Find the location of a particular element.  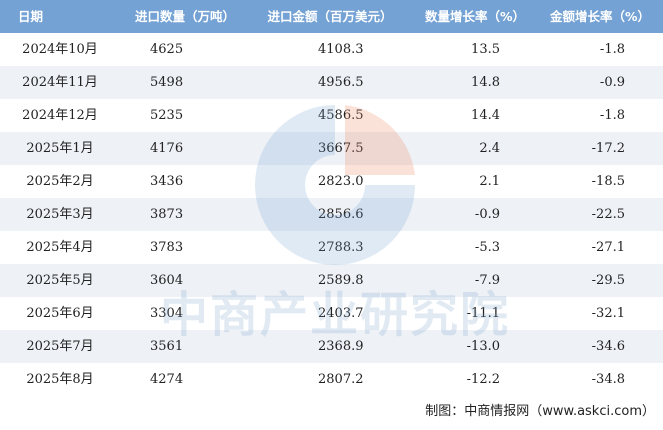

header-bg is located at coordinates (331, 16).